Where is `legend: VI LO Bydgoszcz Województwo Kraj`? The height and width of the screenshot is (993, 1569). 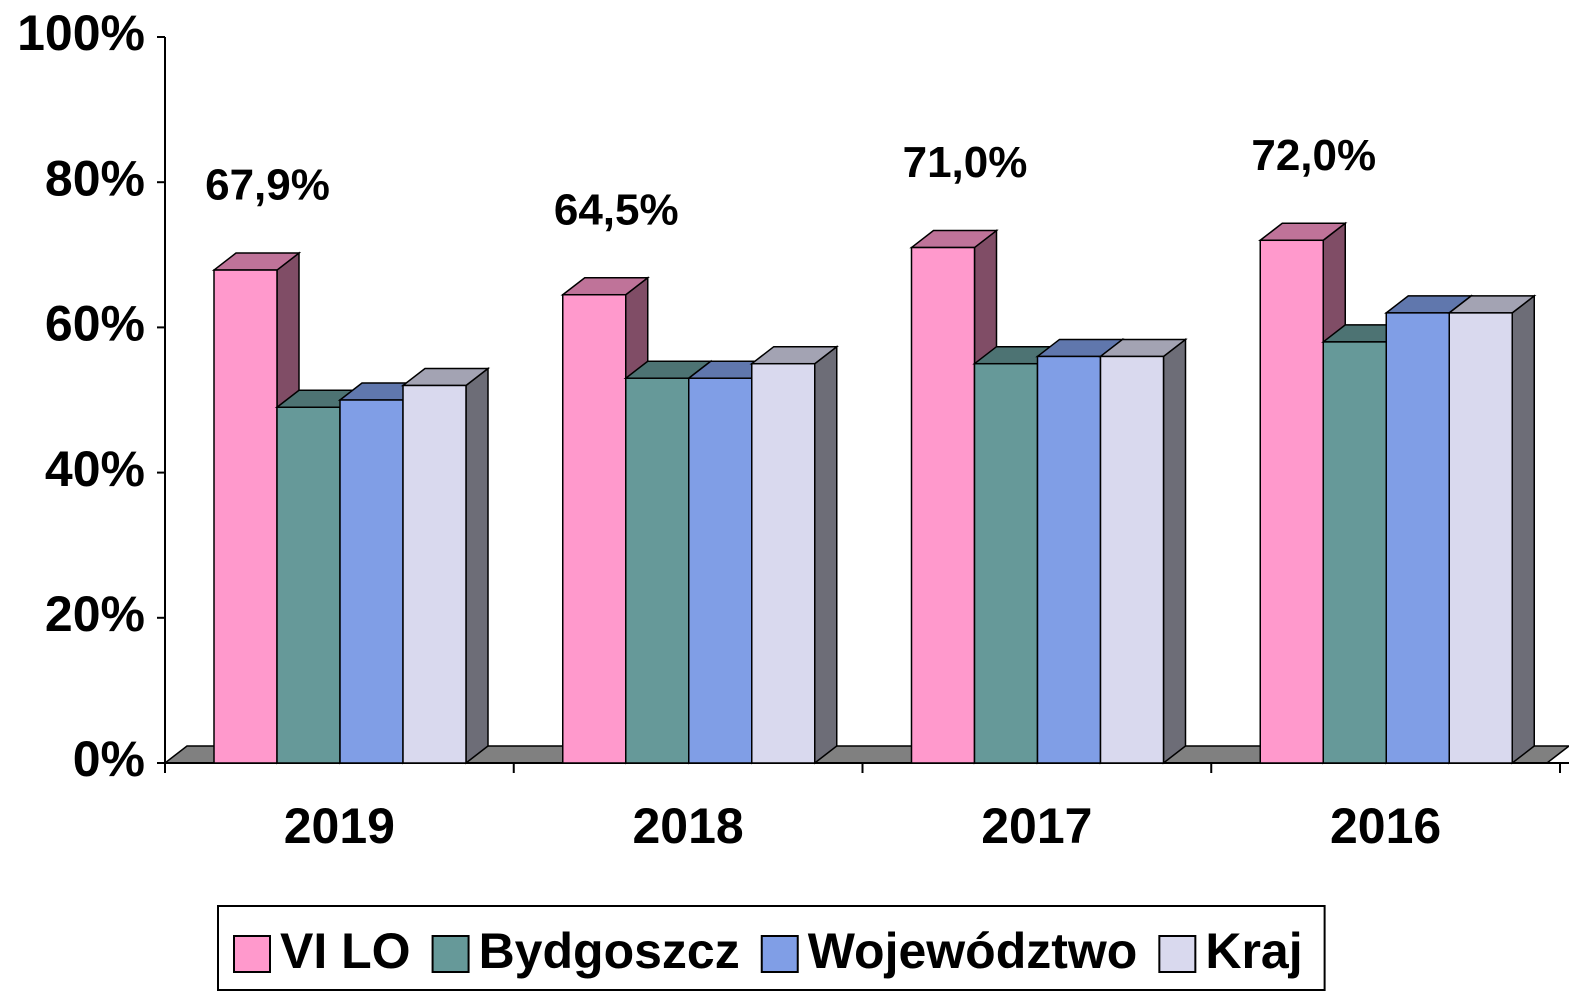
legend: VI LO Bydgoszcz Województwo Kraj is located at coordinates (771, 948).